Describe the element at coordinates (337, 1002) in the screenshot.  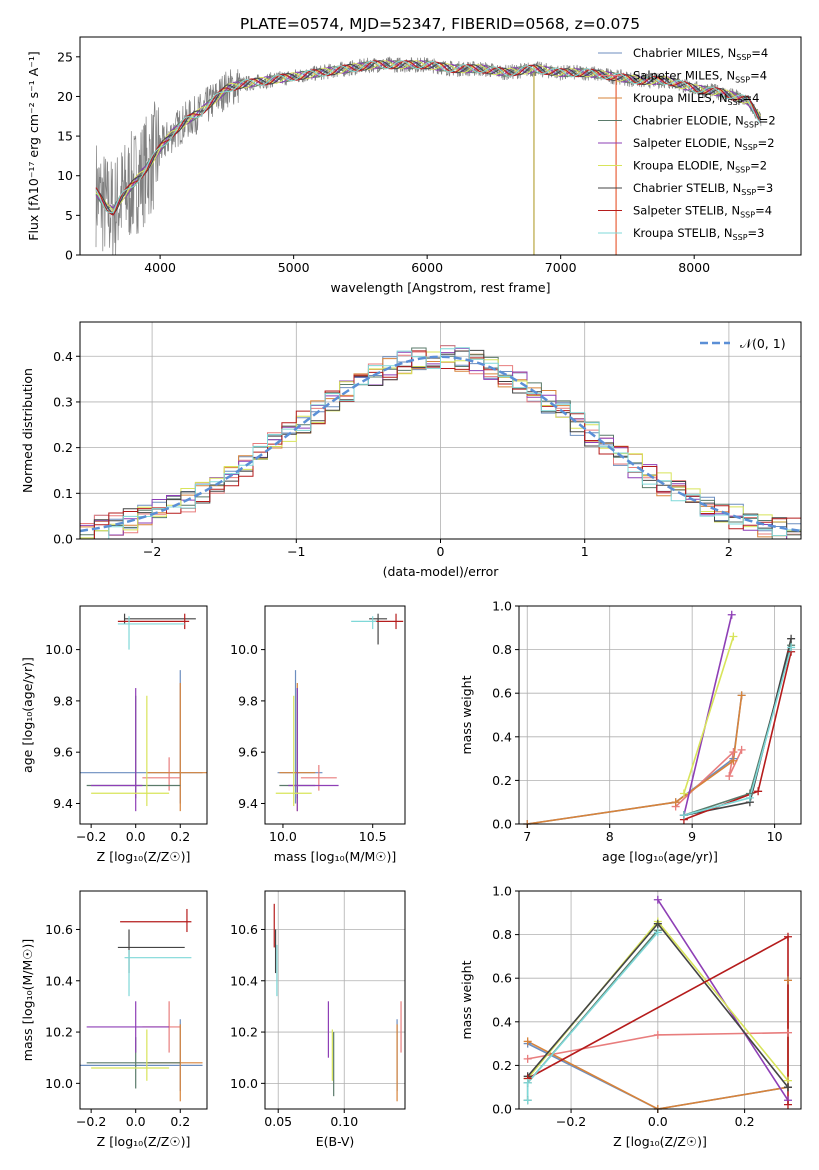
I see `plot-area-ebv-mass` at that location.